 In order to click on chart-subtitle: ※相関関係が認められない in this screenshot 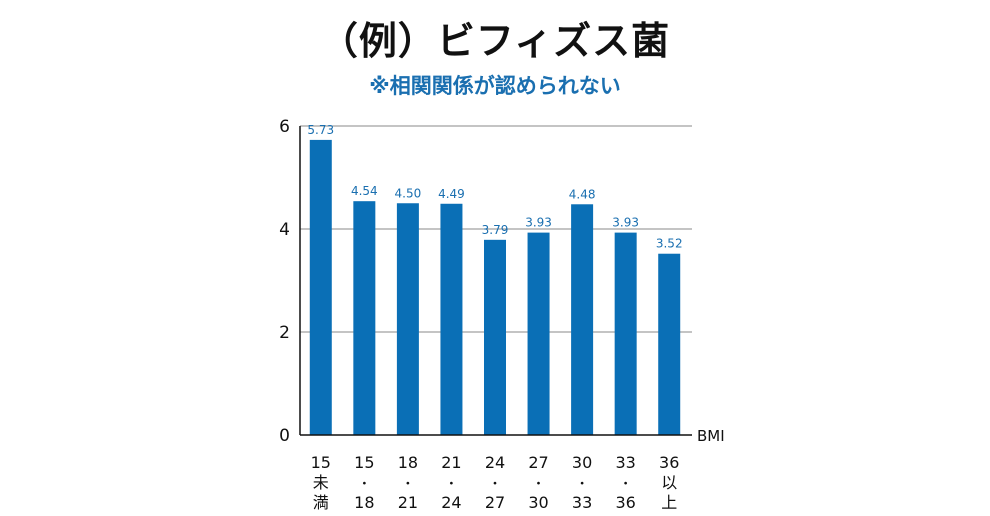, I will do `click(495, 86)`.